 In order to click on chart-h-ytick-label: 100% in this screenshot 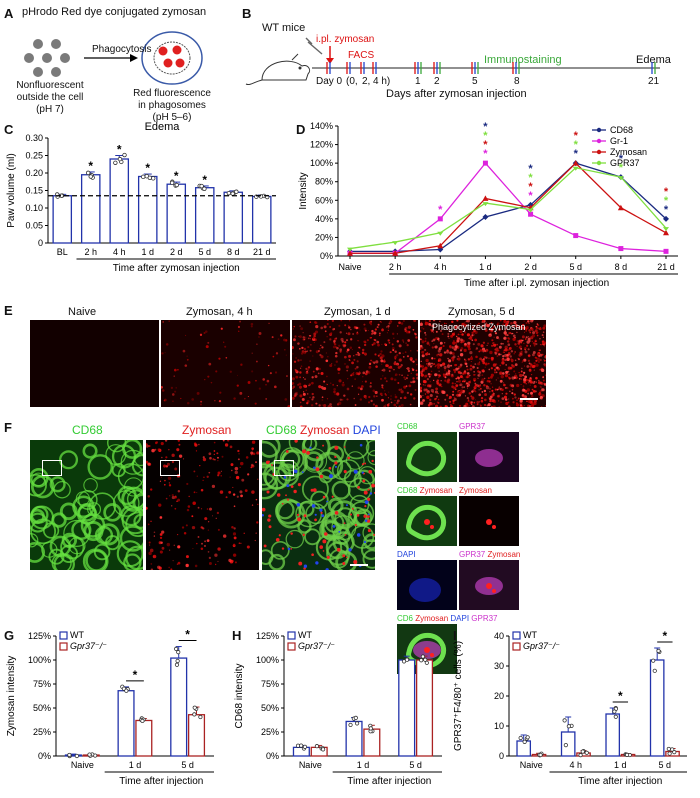, I will do `click(267, 660)`.